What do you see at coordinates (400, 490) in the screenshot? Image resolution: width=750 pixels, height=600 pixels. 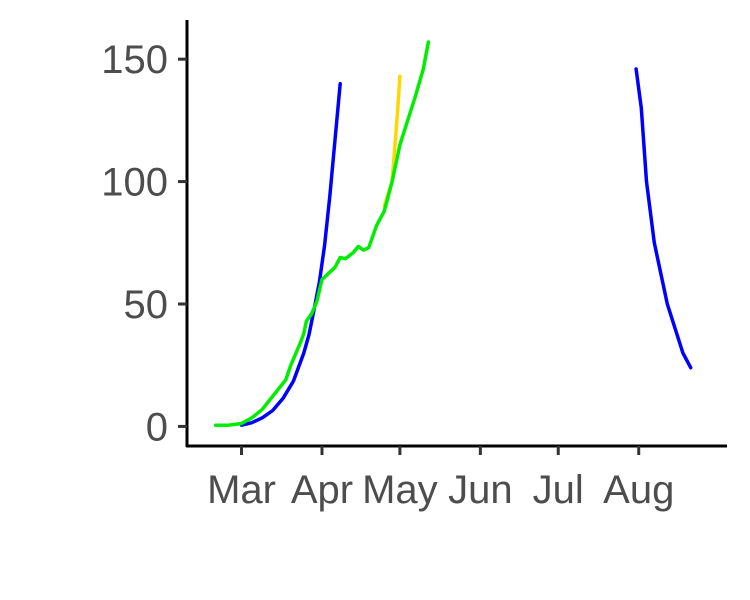 I see `x-tick-label: May` at bounding box center [400, 490].